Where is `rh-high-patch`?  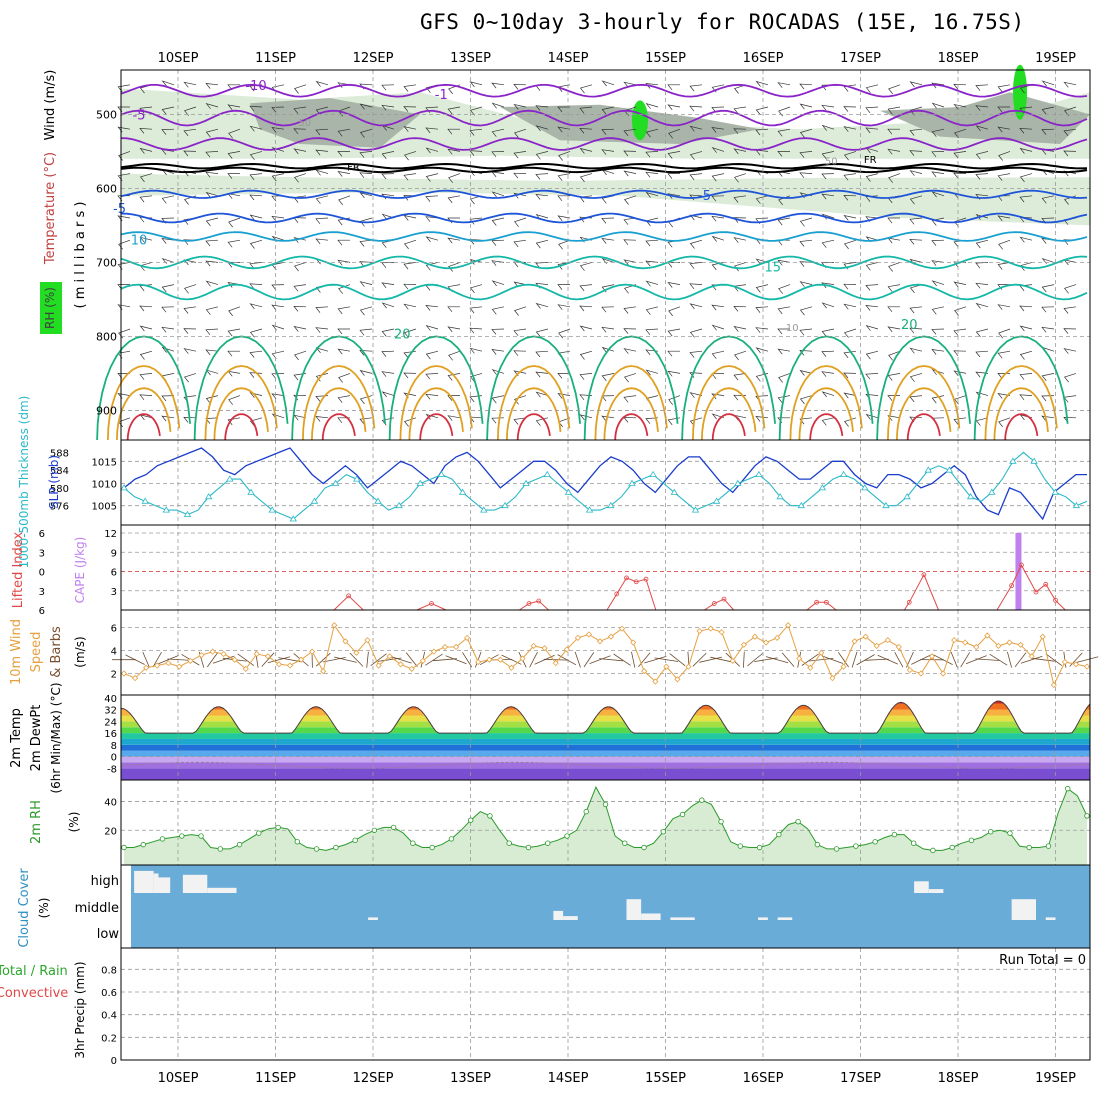 rh-high-patch is located at coordinates (640, 120).